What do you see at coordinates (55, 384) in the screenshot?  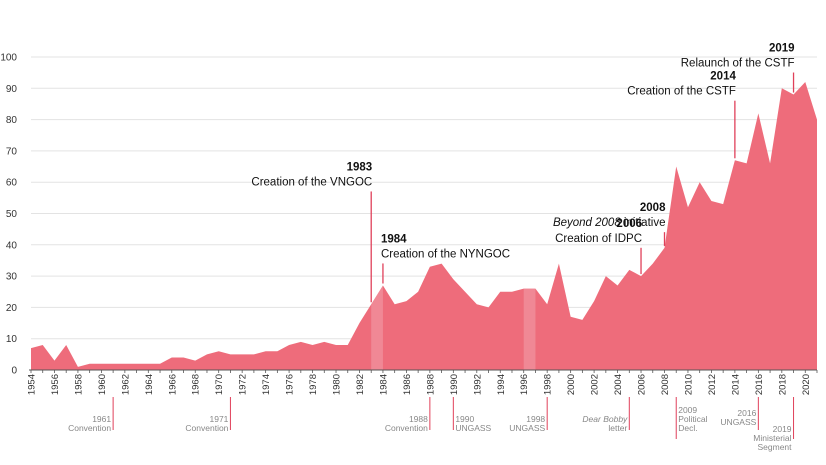 I see `x-tick-label: 1956` at bounding box center [55, 384].